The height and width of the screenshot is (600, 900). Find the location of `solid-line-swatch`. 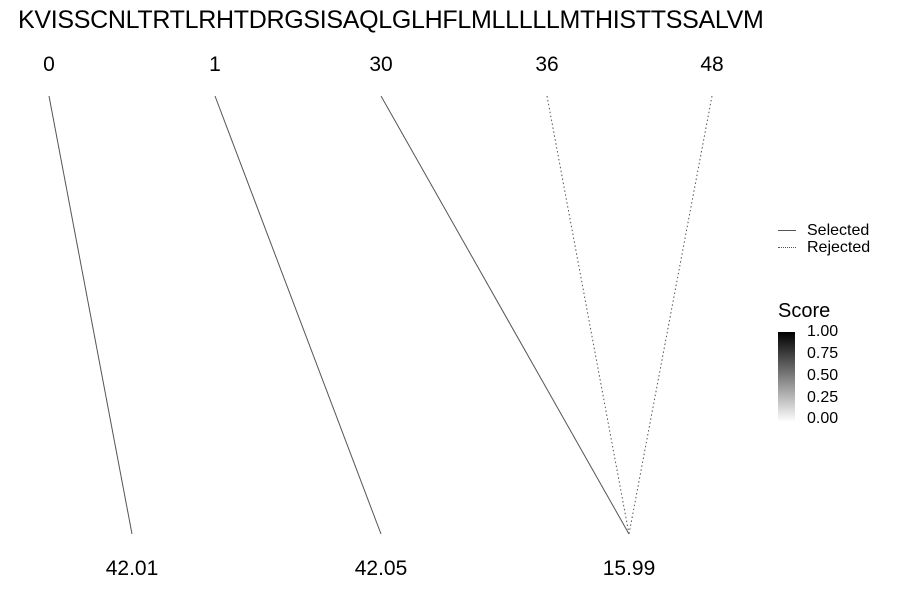

solid-line-swatch is located at coordinates (787, 230).